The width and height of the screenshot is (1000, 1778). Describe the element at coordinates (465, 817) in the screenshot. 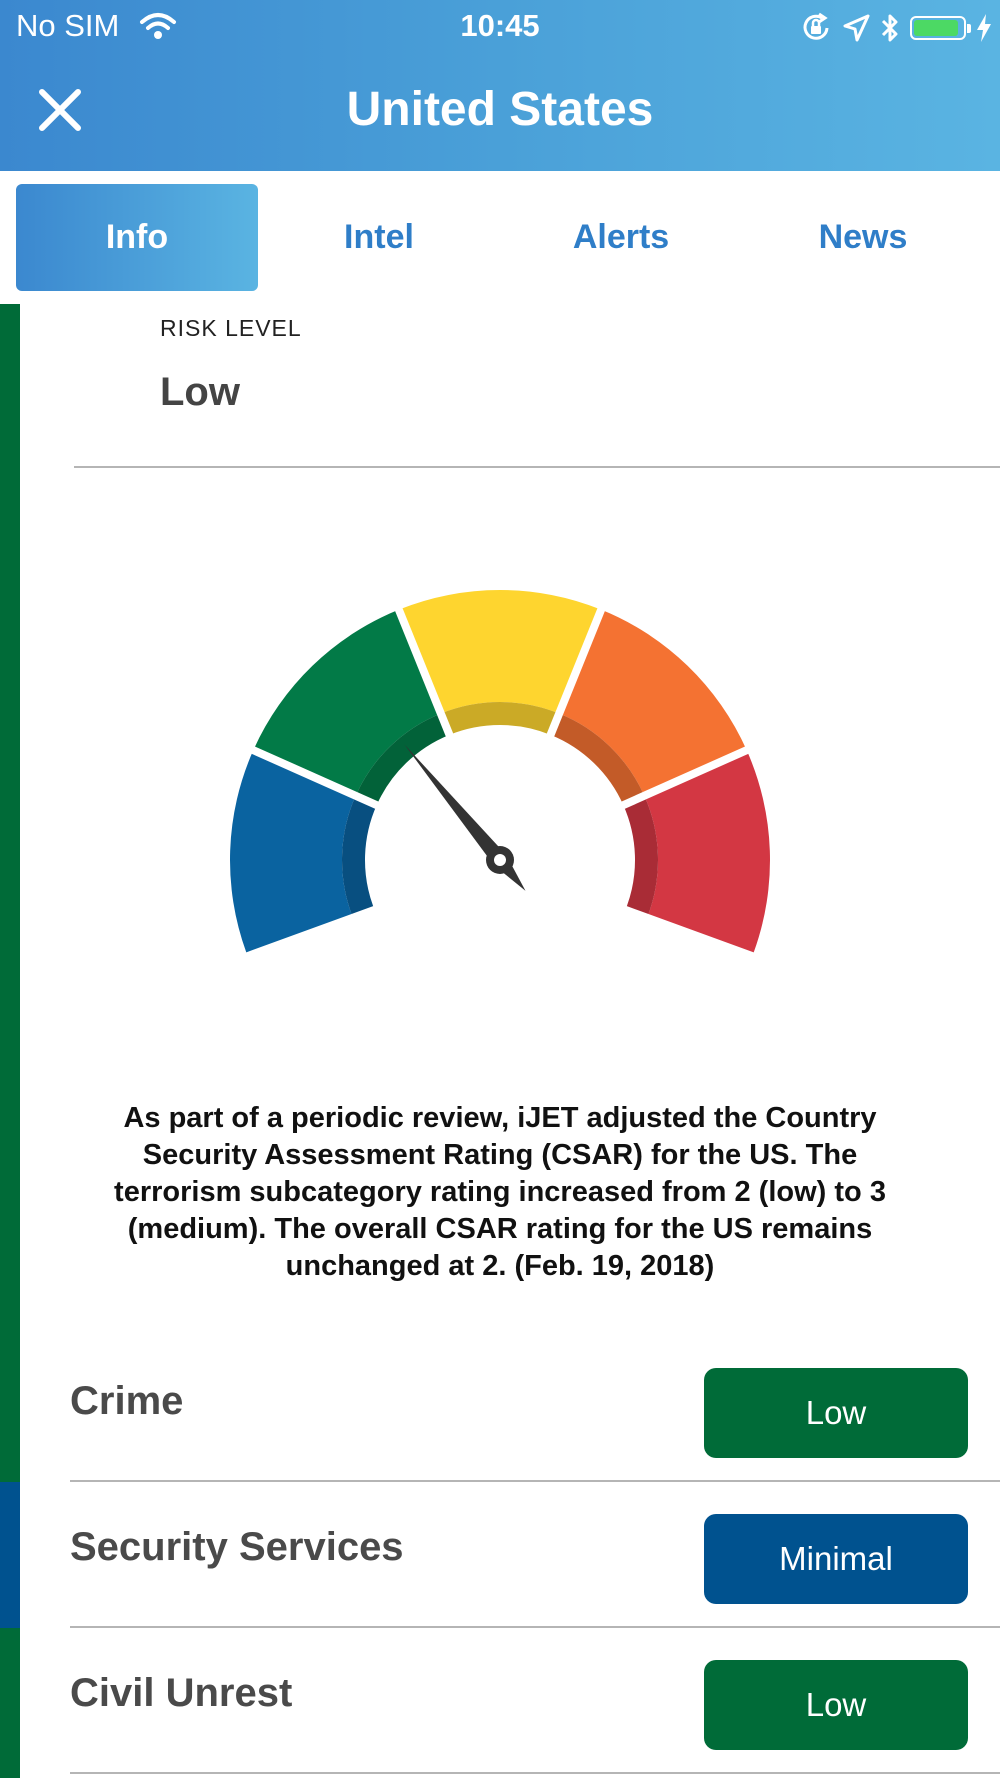

I see `gauge-needle` at that location.